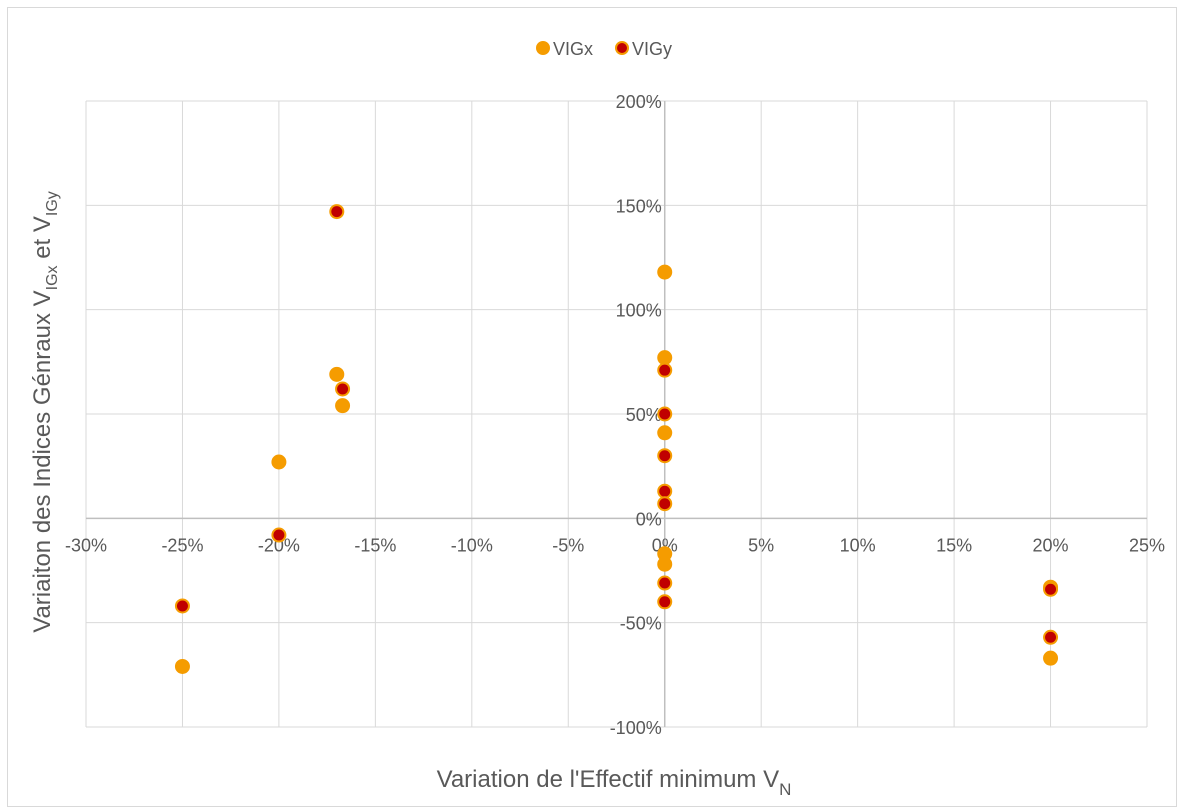 The width and height of the screenshot is (1186, 807). What do you see at coordinates (472, 545) in the screenshot?
I see `x-tick-label: -10%` at bounding box center [472, 545].